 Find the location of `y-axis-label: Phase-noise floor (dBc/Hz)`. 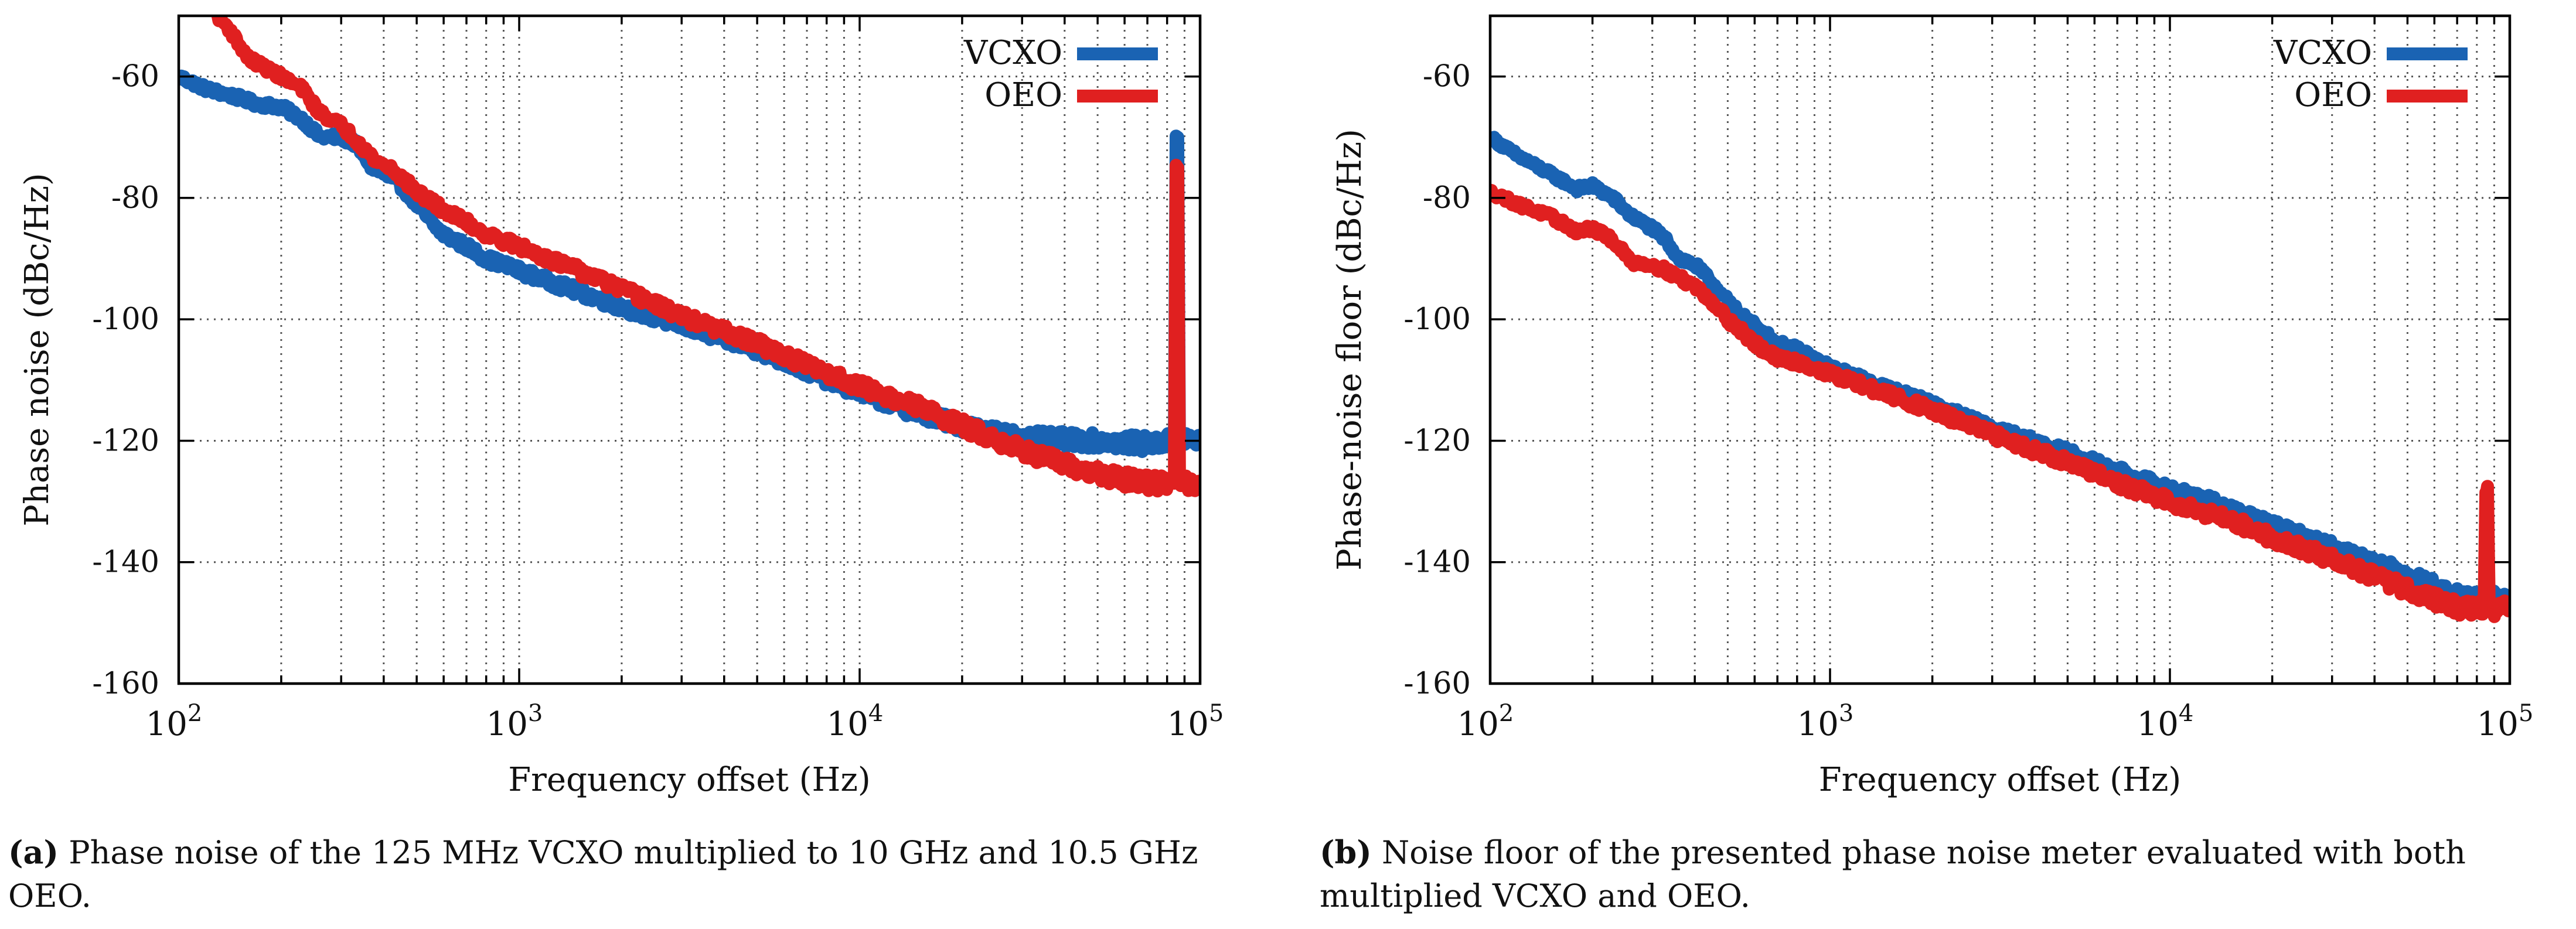

y-axis-label: Phase-noise floor (dBc/Hz) is located at coordinates (1350, 350).